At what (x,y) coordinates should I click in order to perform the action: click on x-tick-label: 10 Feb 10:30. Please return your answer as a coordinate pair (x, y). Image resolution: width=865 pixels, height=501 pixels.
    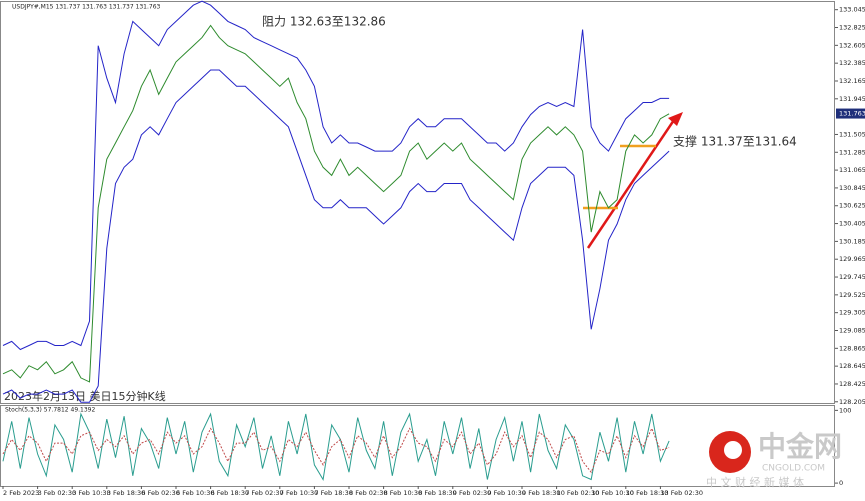
    Looking at the image, I should click on (612, 493).